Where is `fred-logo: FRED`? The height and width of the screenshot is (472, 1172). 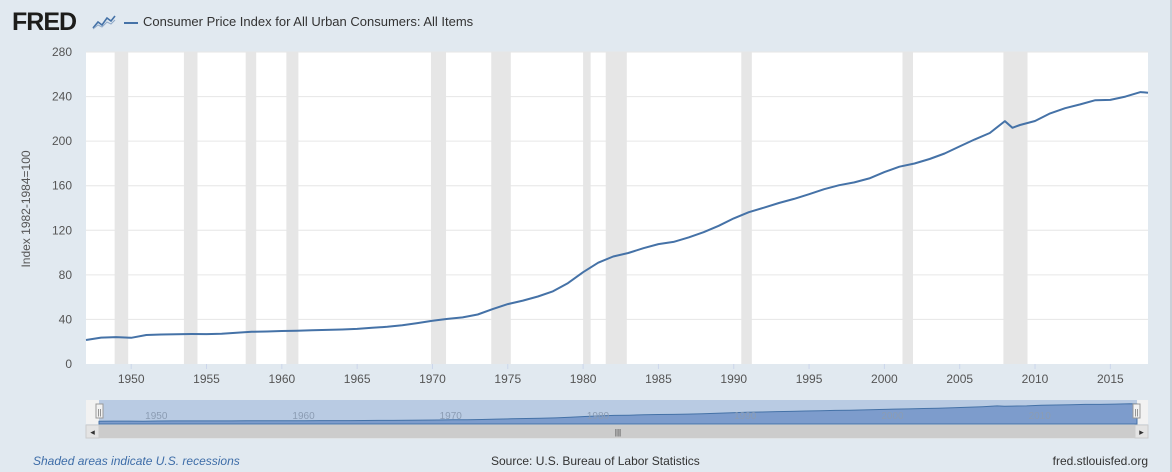
fred-logo: FRED is located at coordinates (44, 22).